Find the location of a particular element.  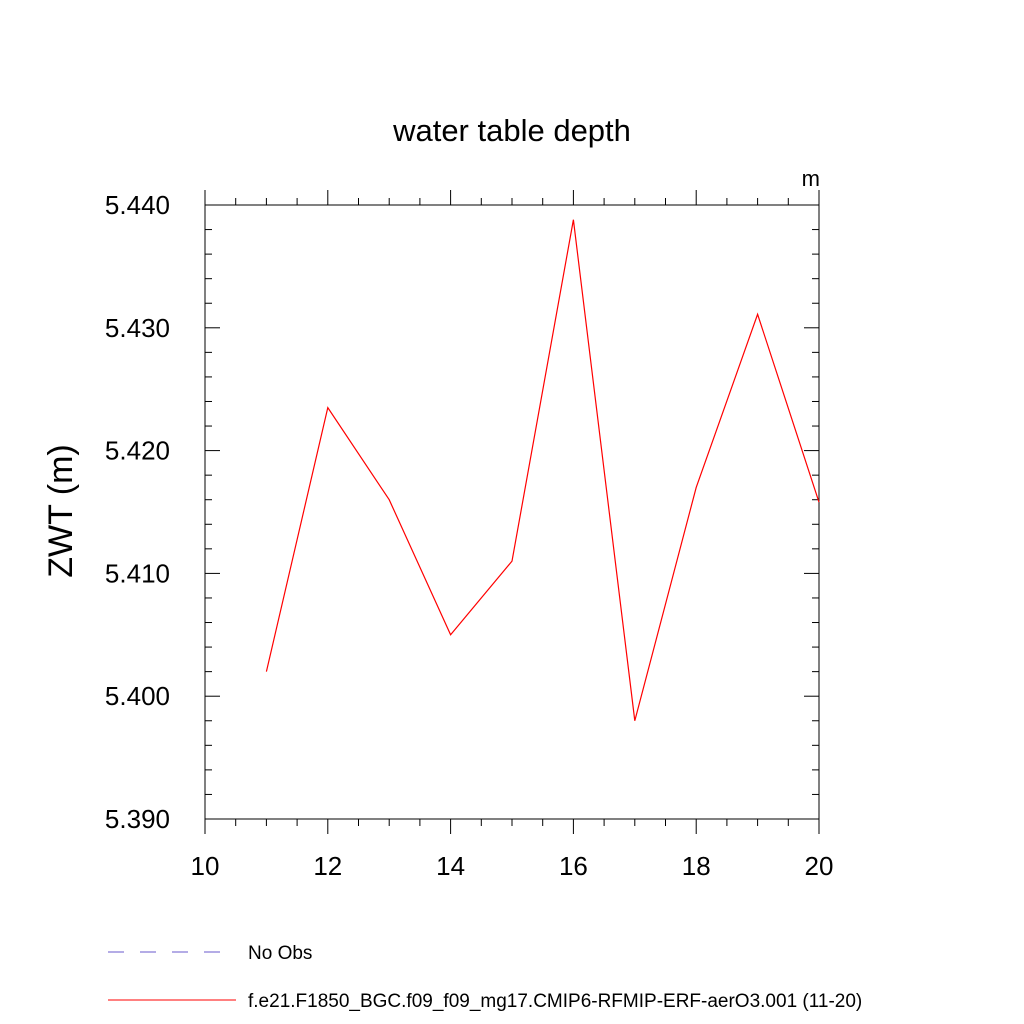

chart-title: water table depth is located at coordinates (511, 130).